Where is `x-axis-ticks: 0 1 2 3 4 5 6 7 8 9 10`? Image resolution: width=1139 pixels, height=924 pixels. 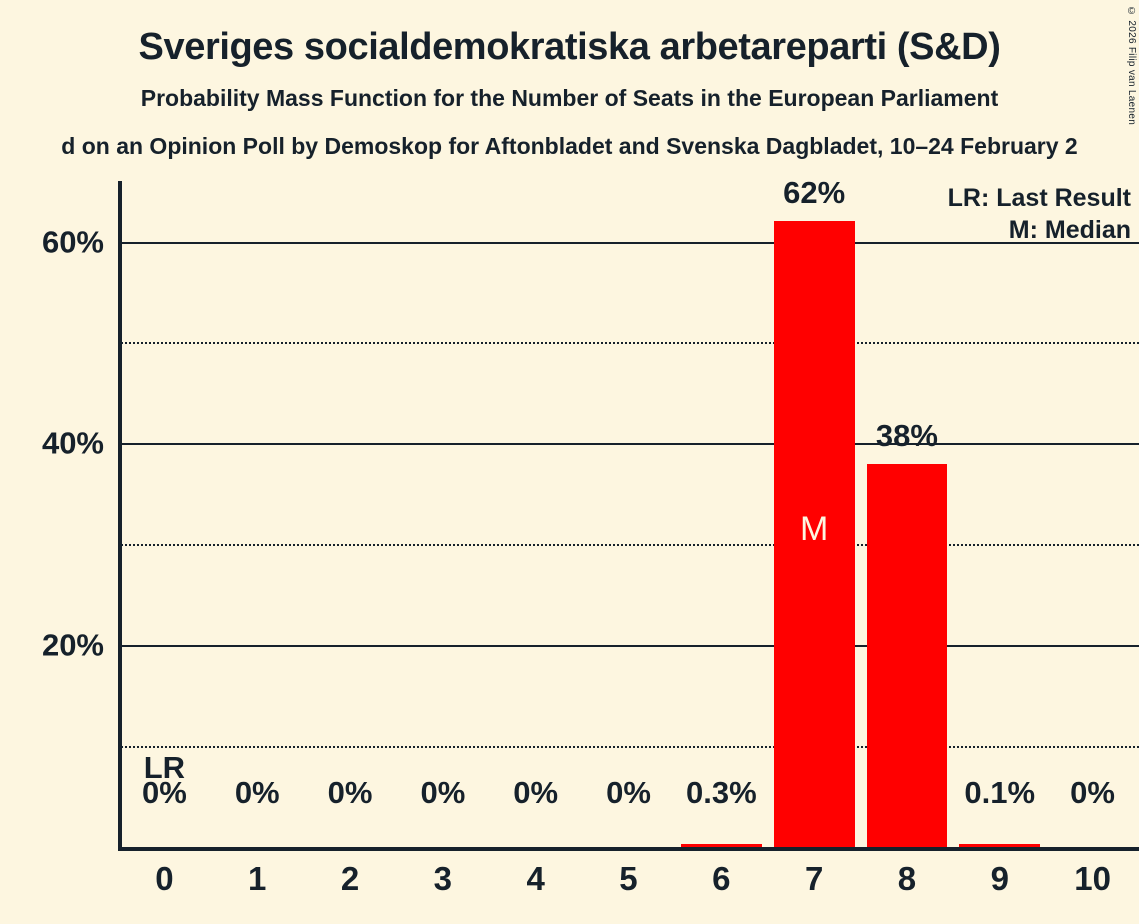 x-axis-ticks: 0 1 2 3 4 5 6 7 8 9 10 is located at coordinates (628, 887).